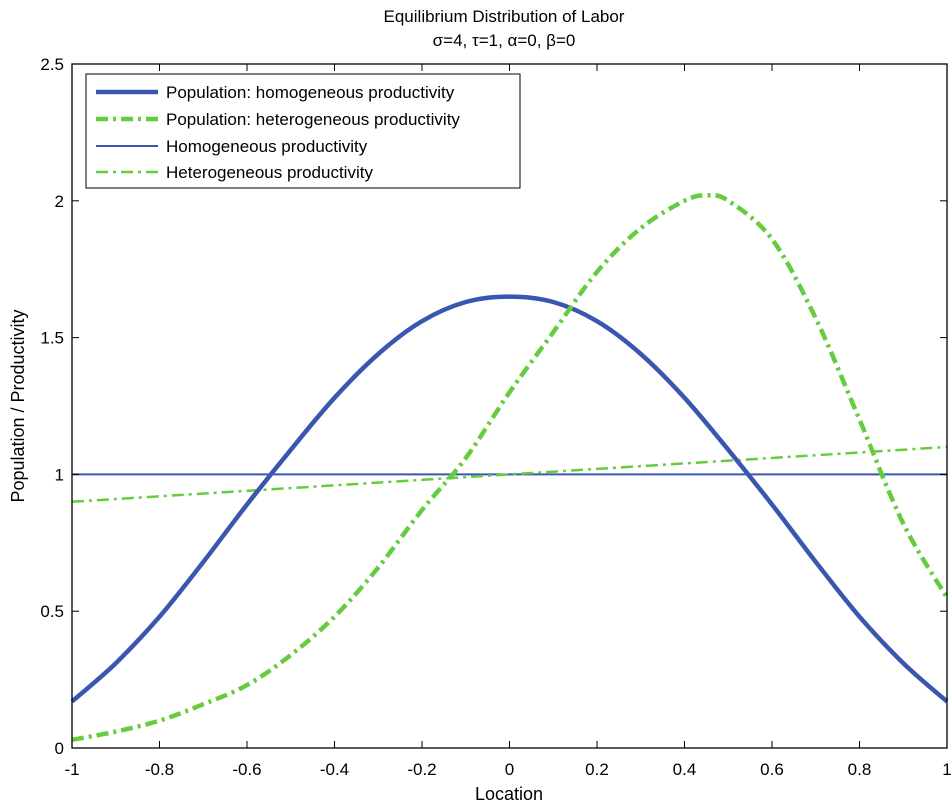  Describe the element at coordinates (597, 769) in the screenshot. I see `x-tick-label: 0.2` at that location.